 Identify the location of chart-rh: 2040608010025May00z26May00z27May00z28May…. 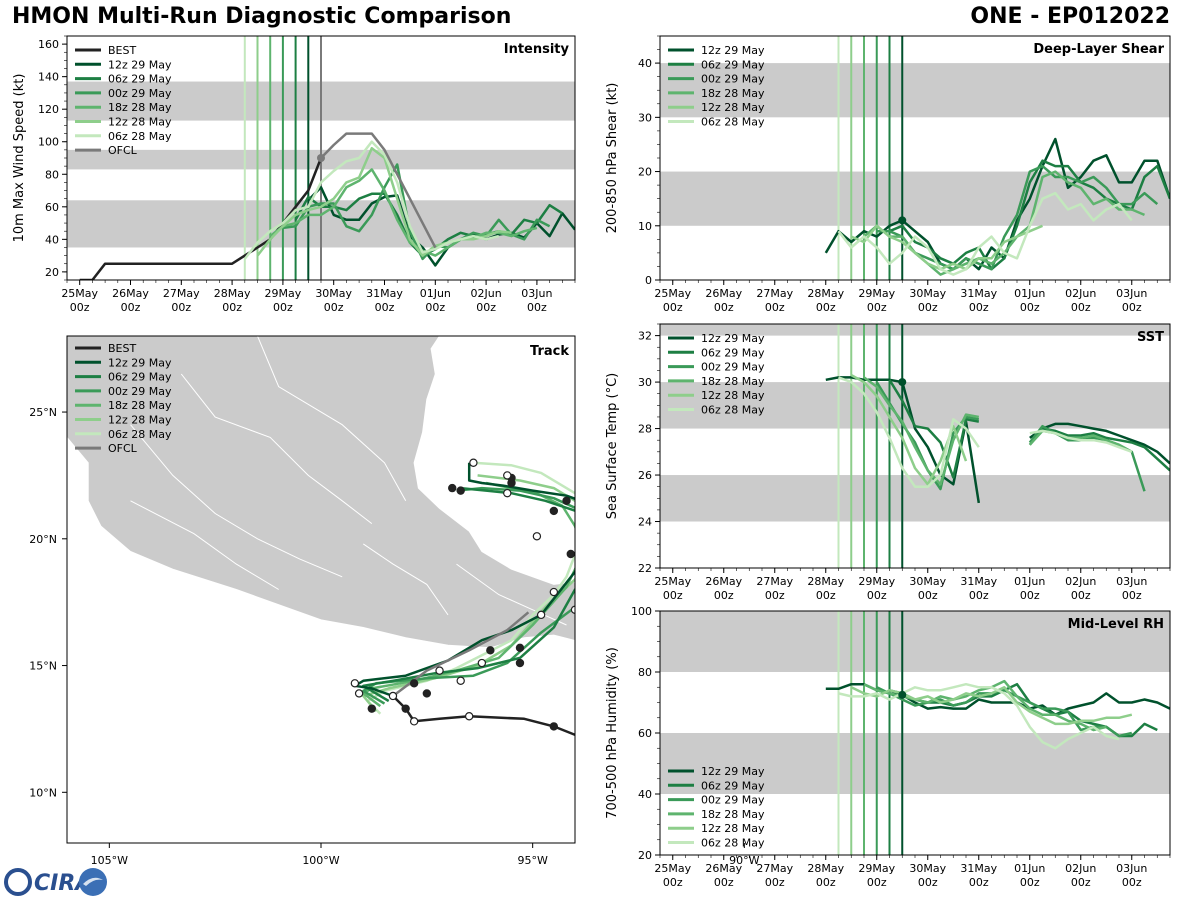
(888, 747).